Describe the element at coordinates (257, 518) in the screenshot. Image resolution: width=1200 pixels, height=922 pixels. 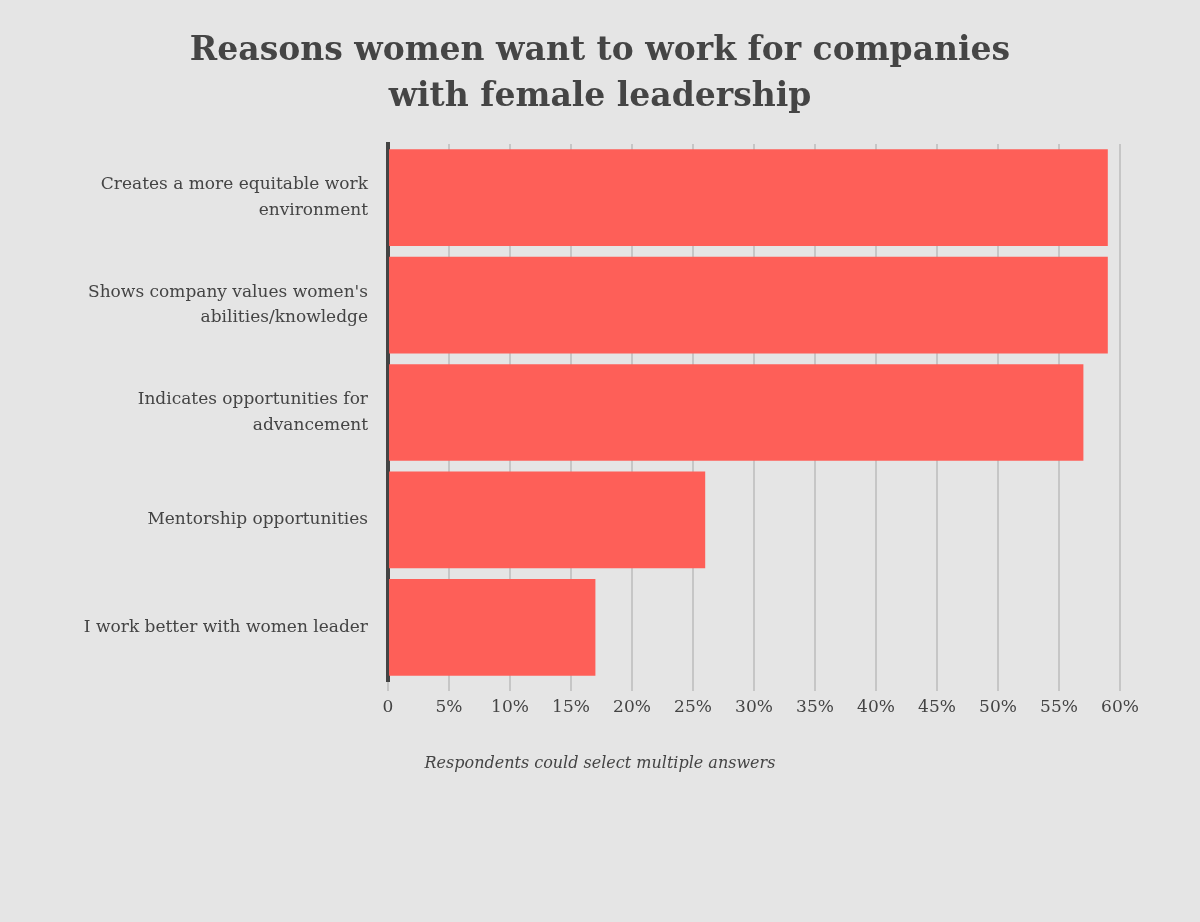
I see `y-tick-label: Mentorship opportunities` at that location.